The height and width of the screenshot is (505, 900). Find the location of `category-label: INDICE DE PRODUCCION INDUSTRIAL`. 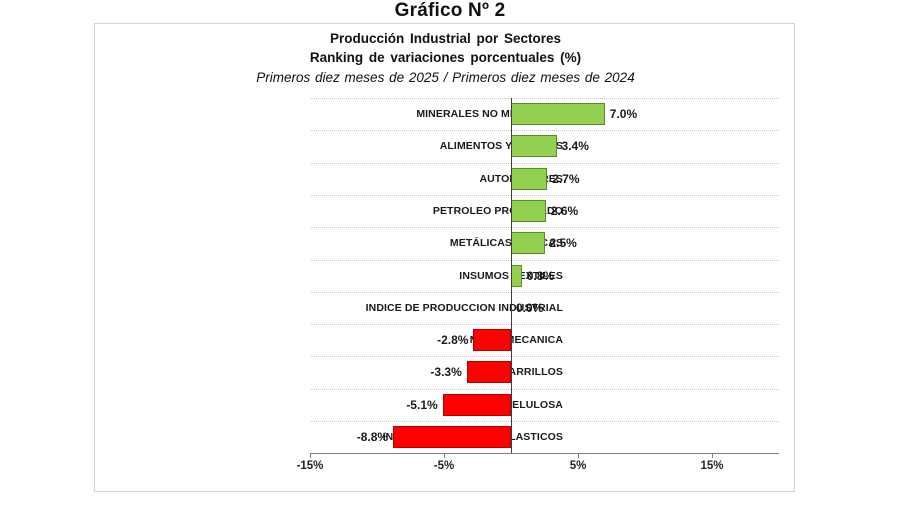

category-label: INDICE DE PRODUCCION INDUSTRIAL is located at coordinates (464, 307).